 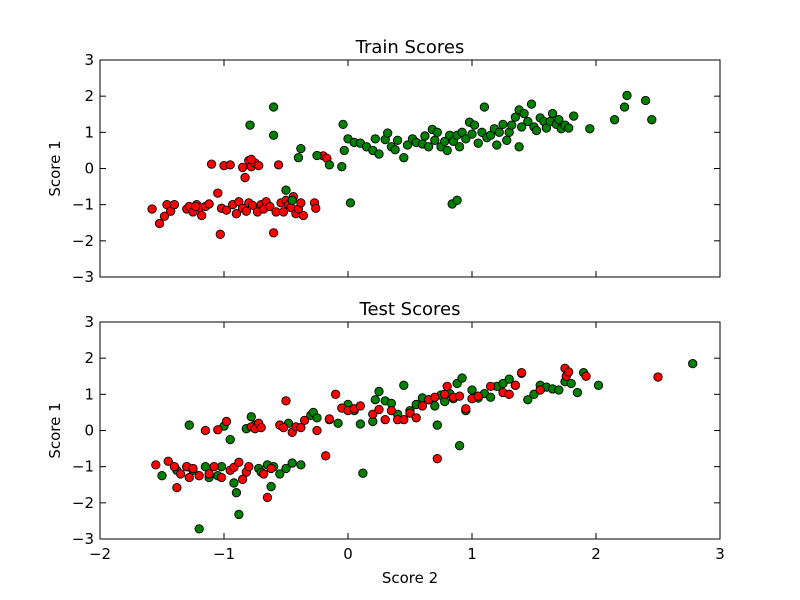 What do you see at coordinates (100, 554) in the screenshot?
I see `test-x-tick-label: −2` at bounding box center [100, 554].